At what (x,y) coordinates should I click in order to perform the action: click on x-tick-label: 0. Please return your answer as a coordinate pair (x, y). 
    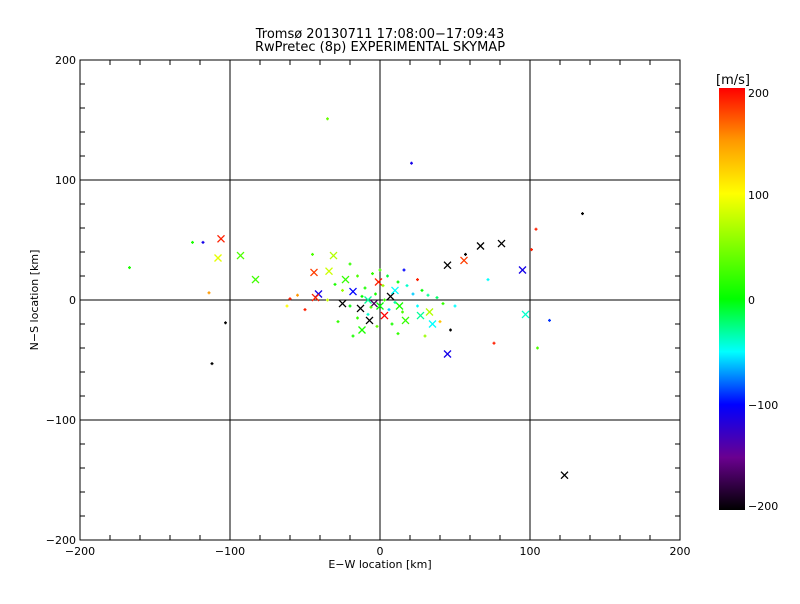
    Looking at the image, I should click on (380, 551).